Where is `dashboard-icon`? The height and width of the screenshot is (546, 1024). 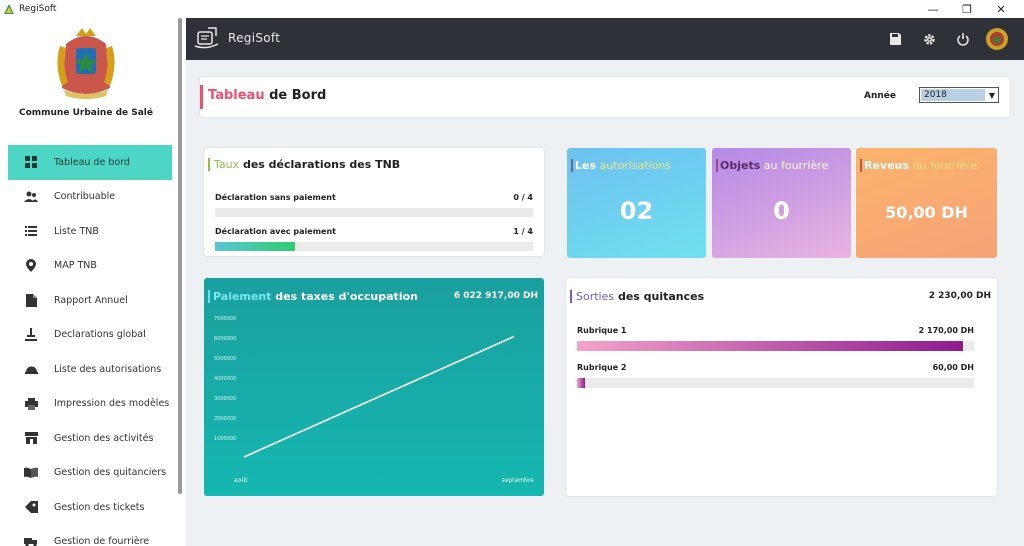 dashboard-icon is located at coordinates (31, 162).